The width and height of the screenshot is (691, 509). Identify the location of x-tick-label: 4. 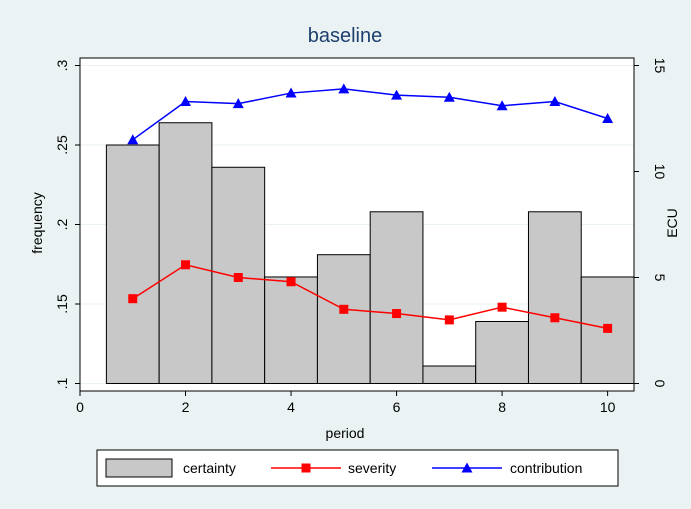
(291, 407).